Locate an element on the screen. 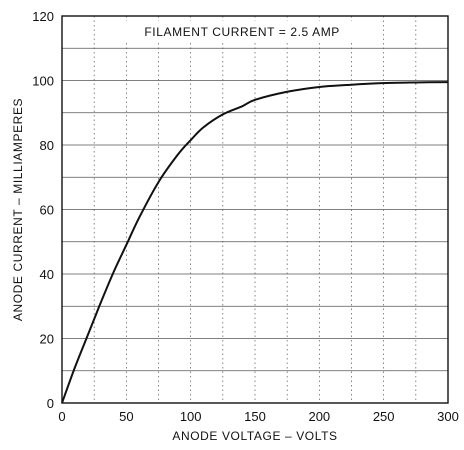 The image size is (464, 450). x-tick-label: 150 is located at coordinates (255, 416).